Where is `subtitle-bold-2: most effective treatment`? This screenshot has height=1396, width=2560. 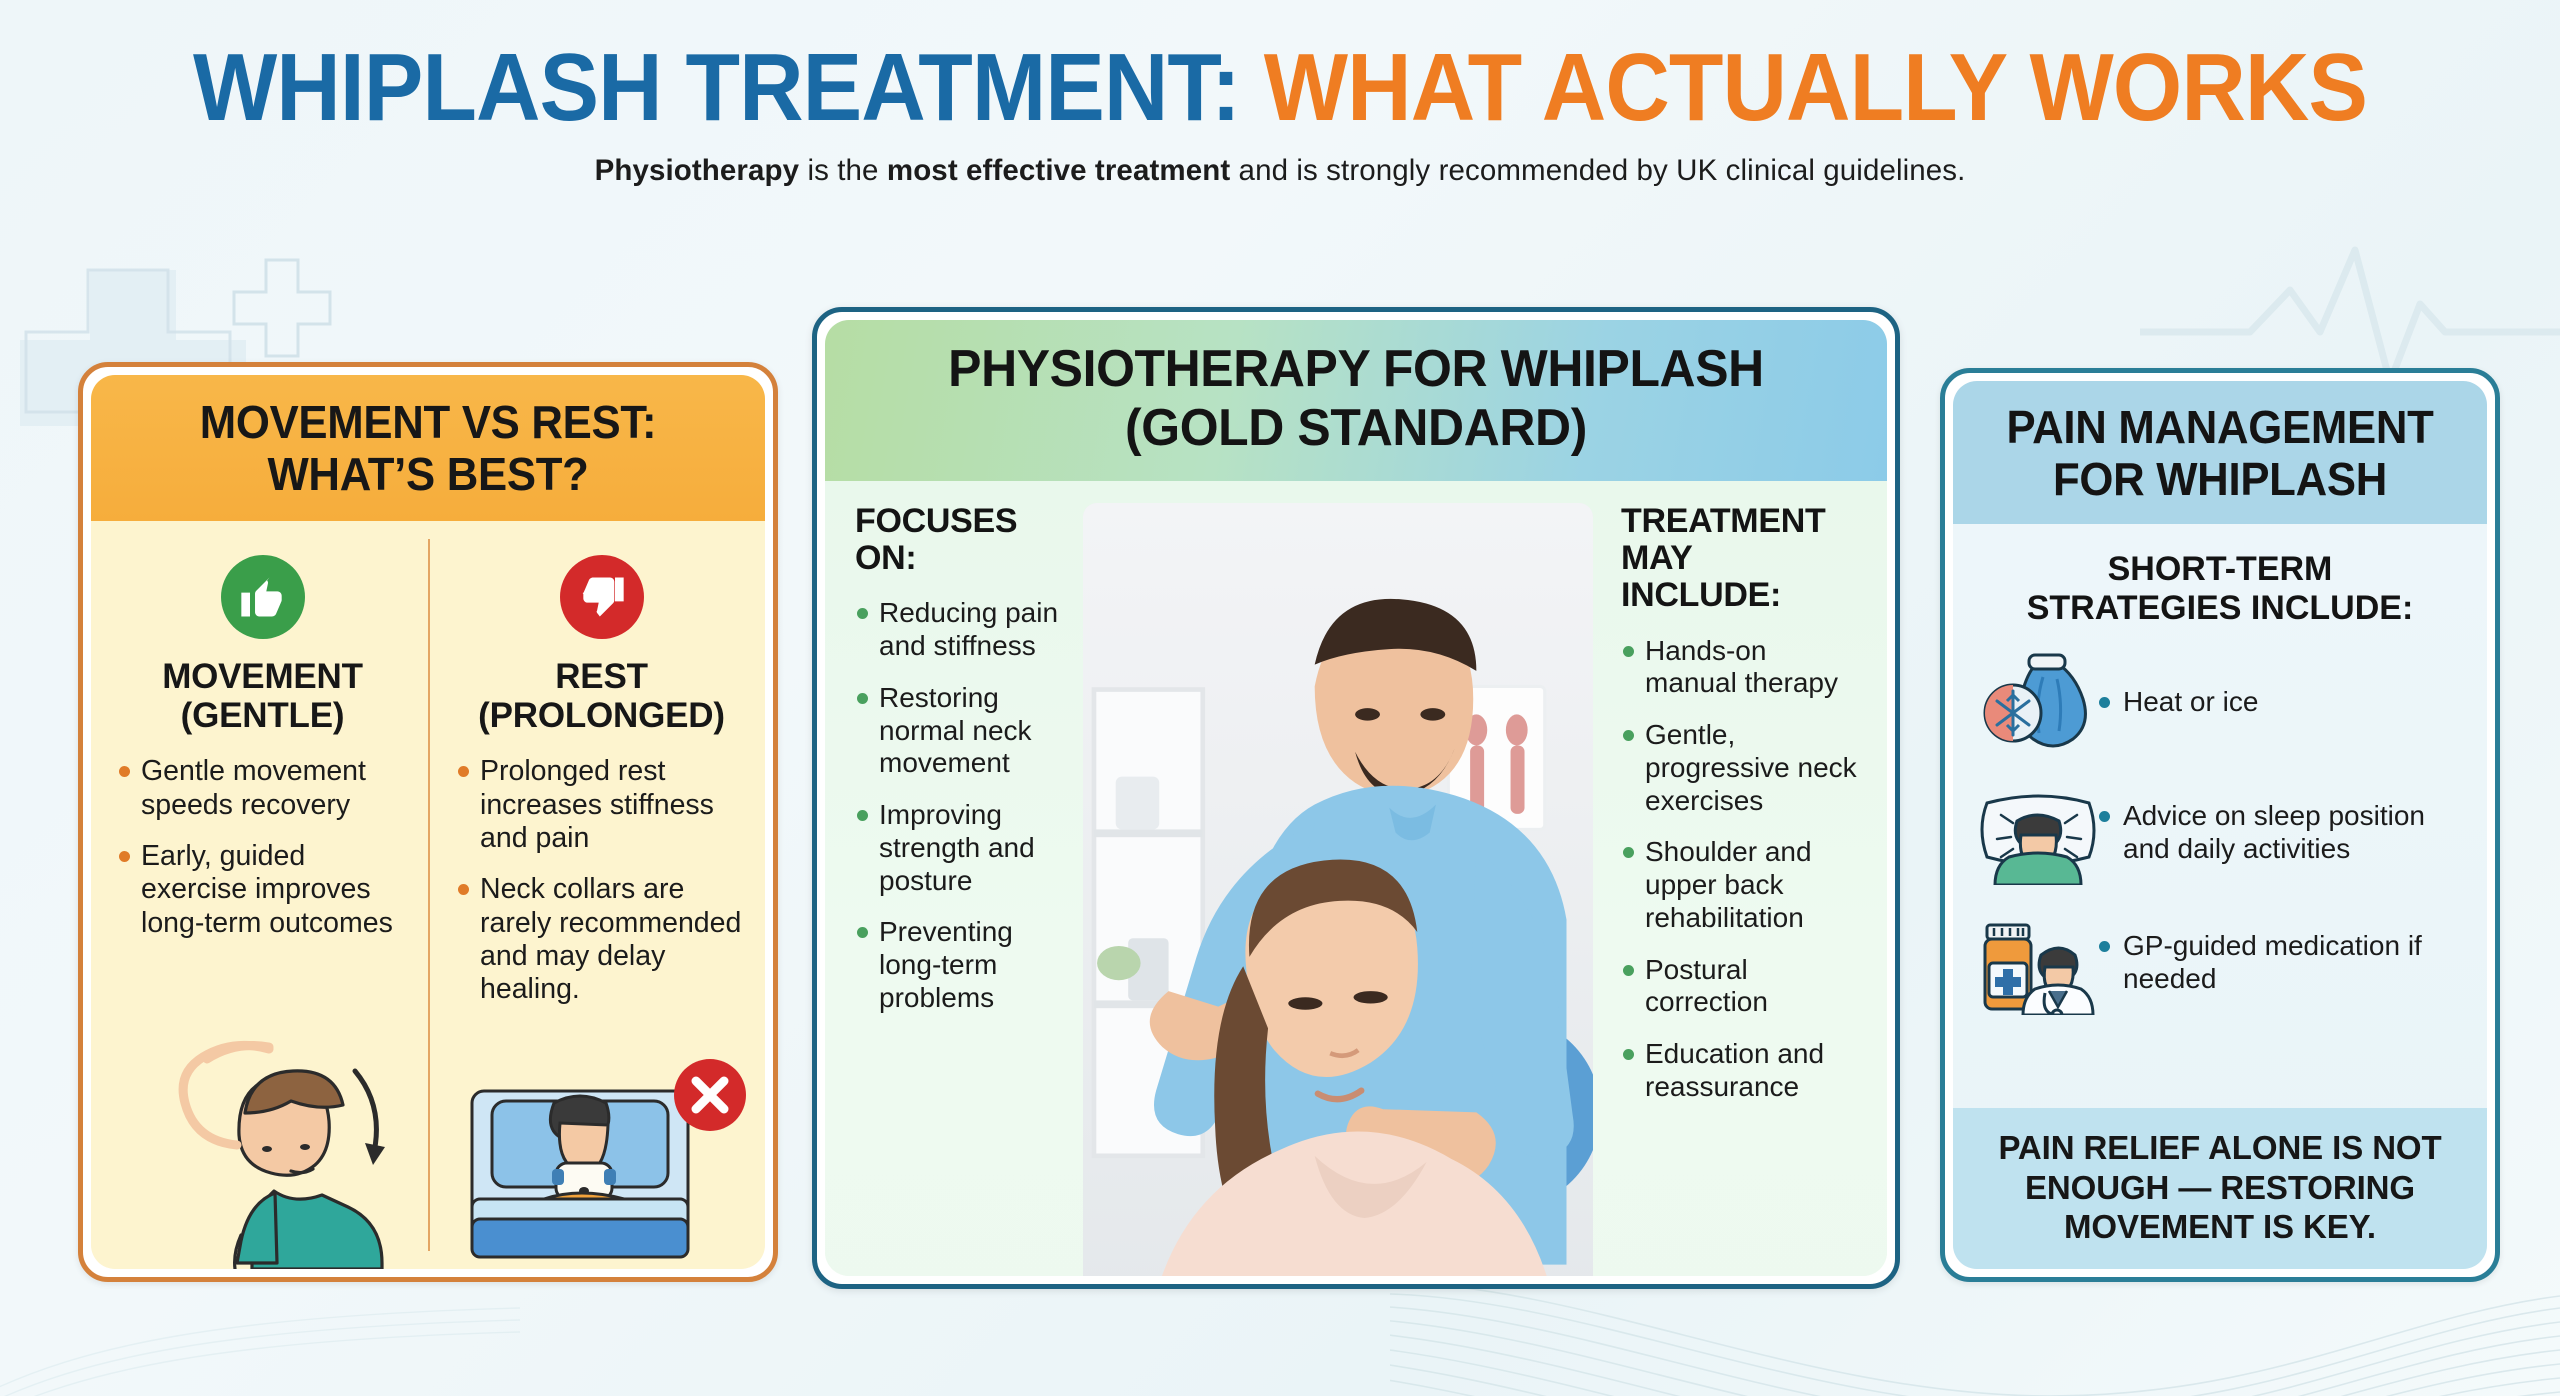
subtitle-bold-2: most effective treatment is located at coordinates (1058, 170).